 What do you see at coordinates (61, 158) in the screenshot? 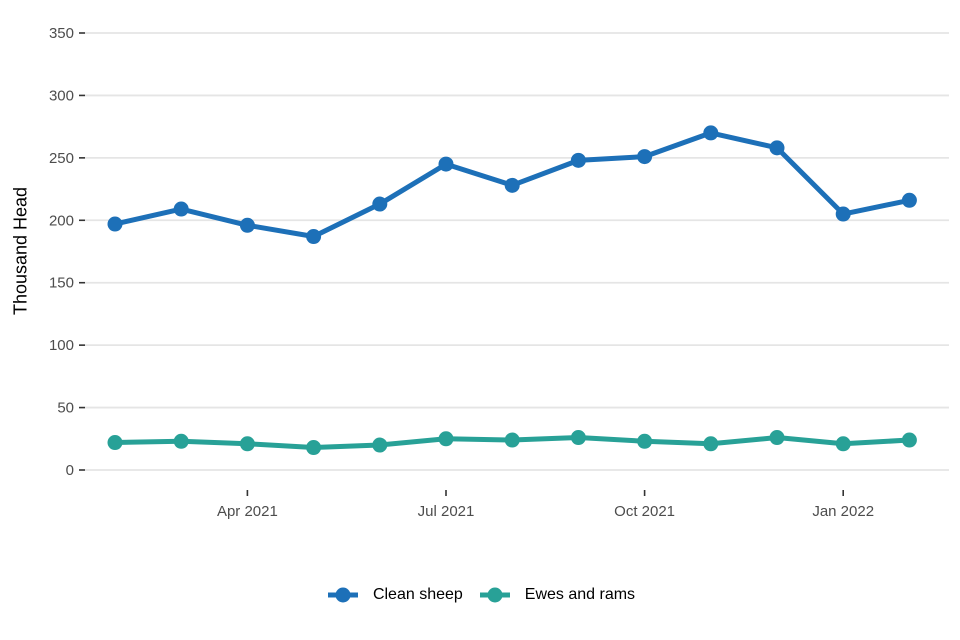
I see `y-tick-label: 250` at bounding box center [61, 158].